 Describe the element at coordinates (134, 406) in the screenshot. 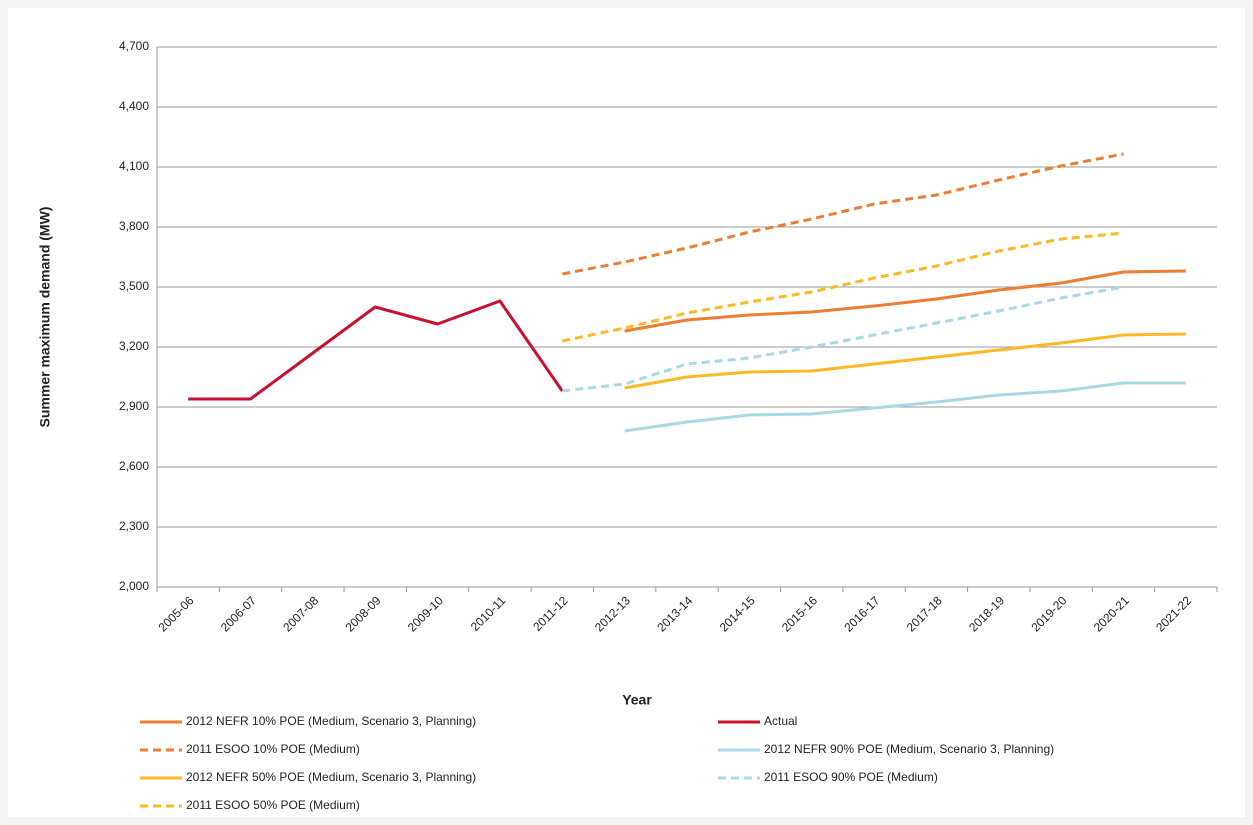

I see `y-tick-label: 2,900` at that location.